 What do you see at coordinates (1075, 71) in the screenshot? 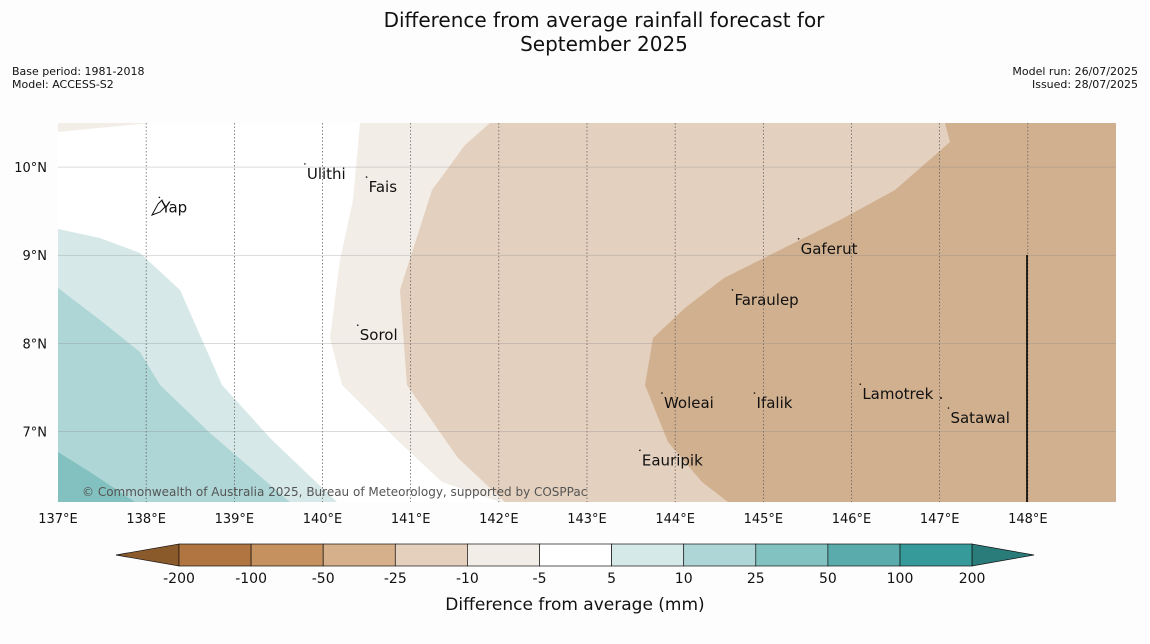
I see `model-run-text: Model run: 26/07/2025` at bounding box center [1075, 71].